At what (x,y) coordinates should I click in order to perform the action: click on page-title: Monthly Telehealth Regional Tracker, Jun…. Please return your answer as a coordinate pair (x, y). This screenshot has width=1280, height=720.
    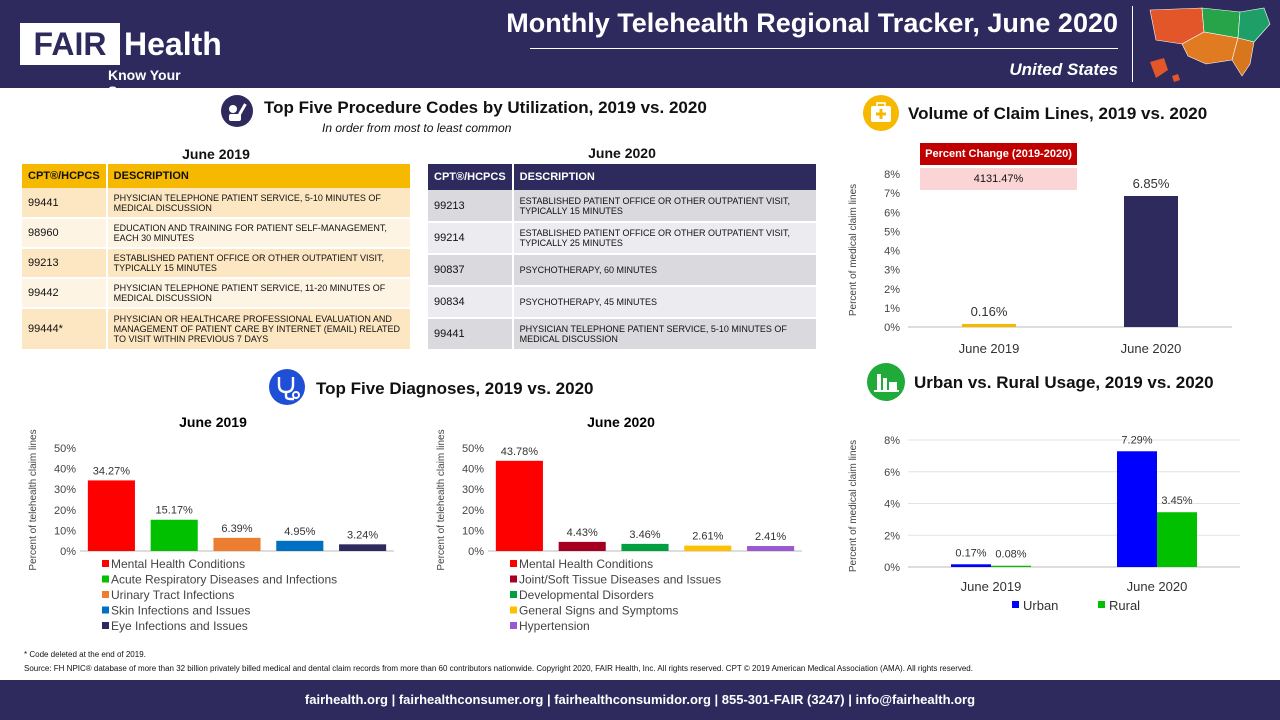
    Looking at the image, I should click on (812, 23).